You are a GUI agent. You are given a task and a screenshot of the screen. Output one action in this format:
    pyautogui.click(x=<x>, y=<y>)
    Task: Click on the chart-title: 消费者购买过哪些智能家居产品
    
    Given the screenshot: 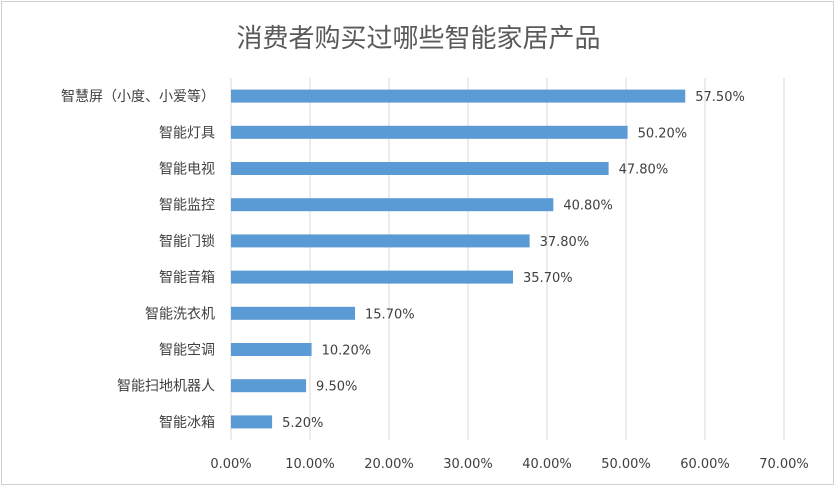 What is the action you would take?
    pyautogui.click(x=418, y=39)
    